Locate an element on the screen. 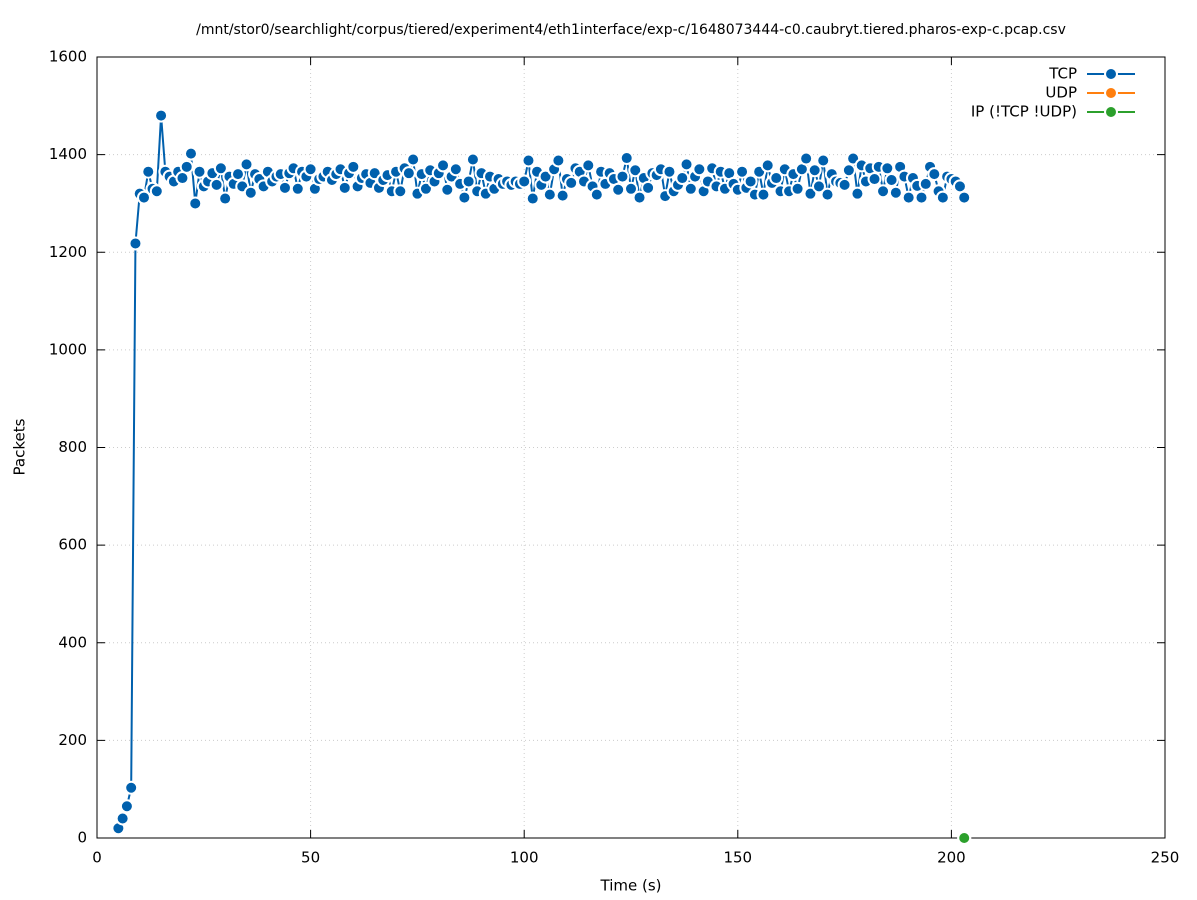 The height and width of the screenshot is (900, 1197). y-tick-label: 1200 is located at coordinates (68, 252).